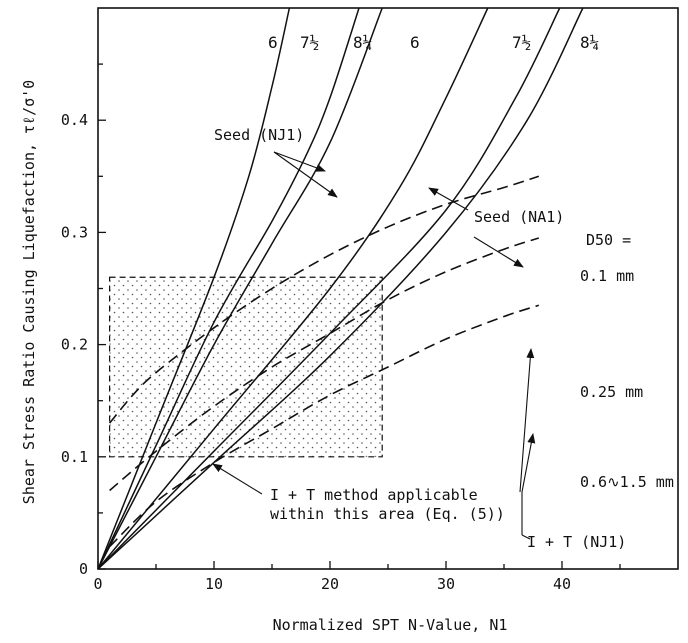 The image size is (688, 643). Describe the element at coordinates (528, 463) in the screenshot. I see `it-nj1-arrow-mid` at that location.